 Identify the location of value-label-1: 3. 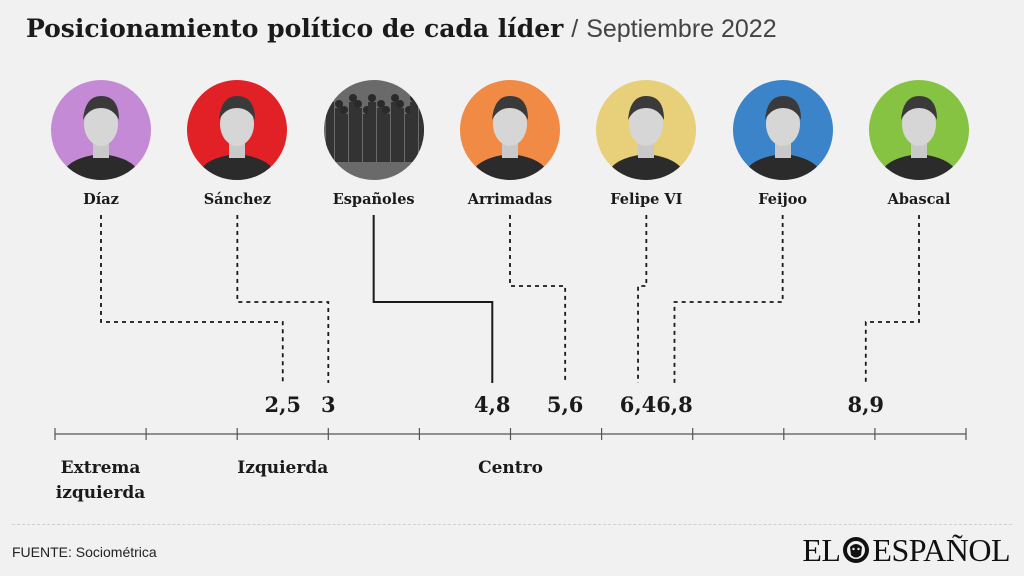
(328, 404).